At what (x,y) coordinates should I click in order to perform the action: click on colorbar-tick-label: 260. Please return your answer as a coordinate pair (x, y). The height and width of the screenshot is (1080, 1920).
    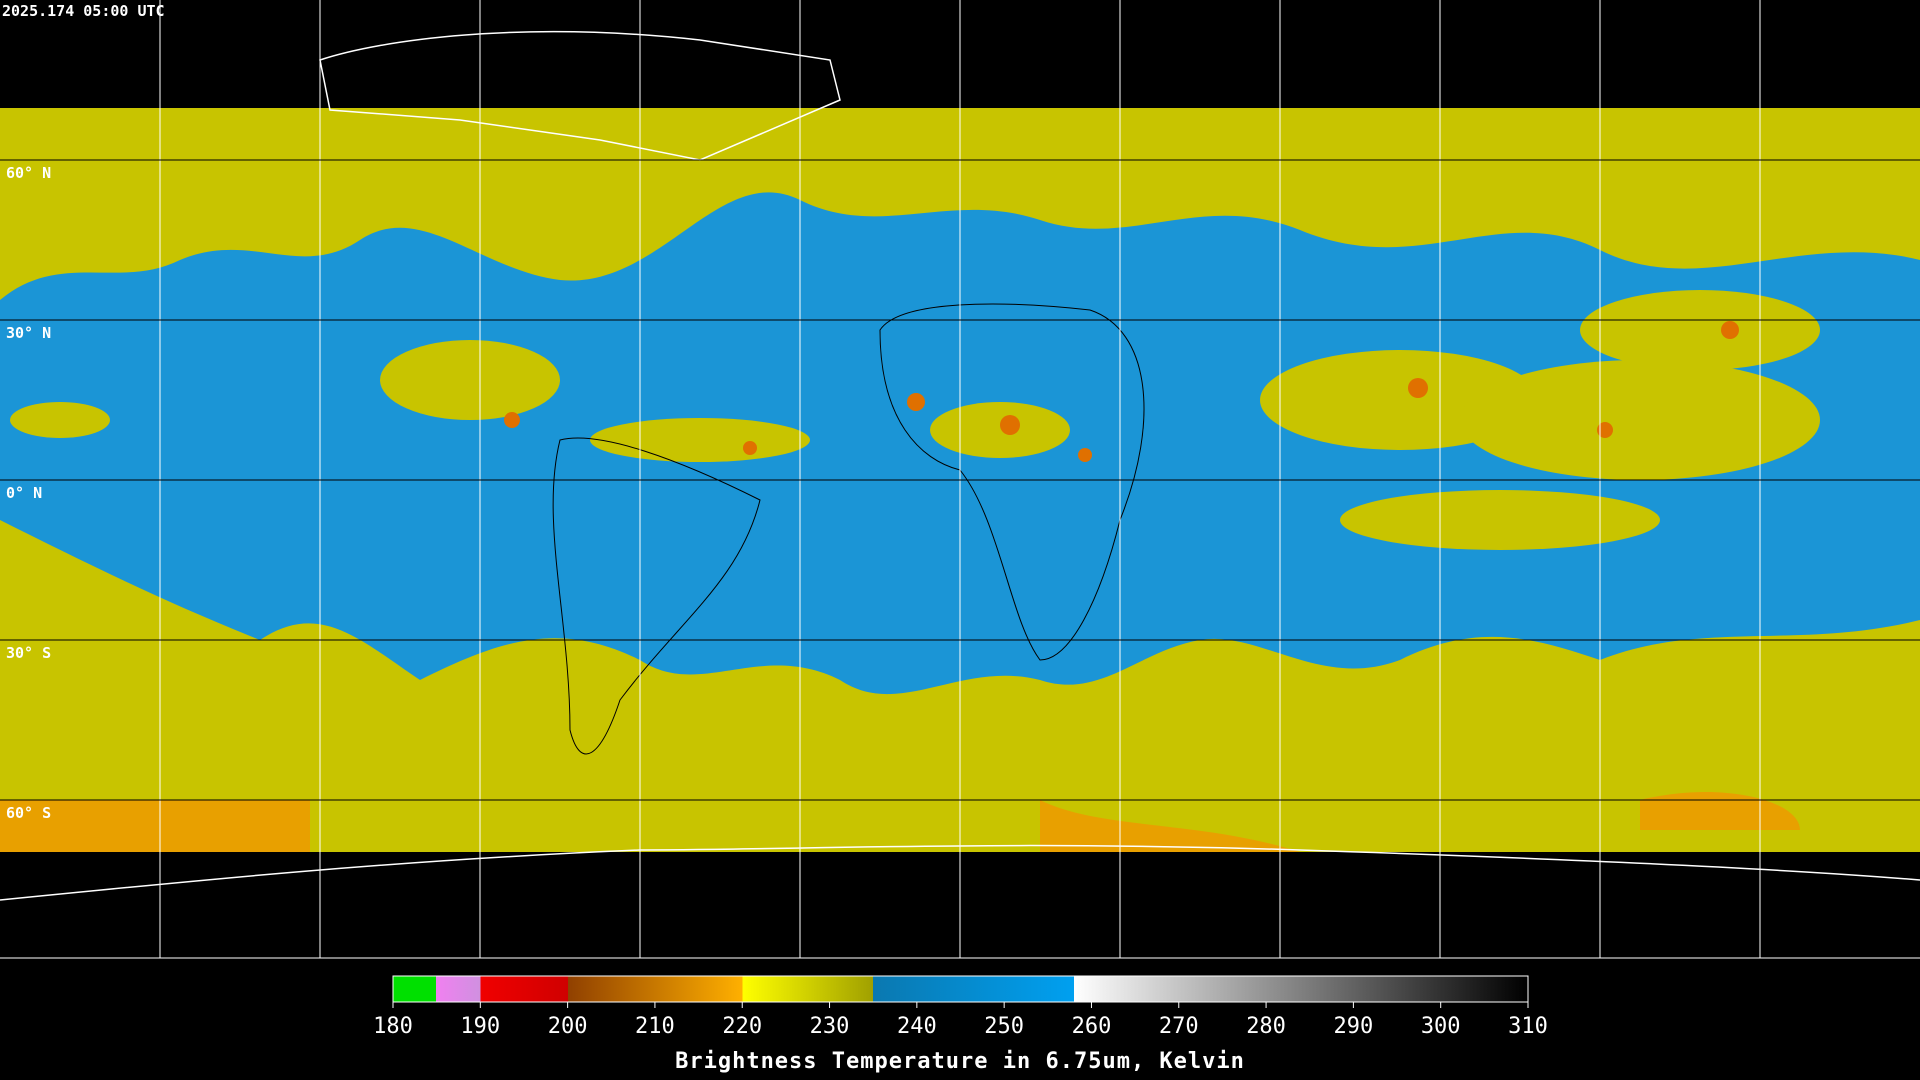
    Looking at the image, I should click on (1092, 1026).